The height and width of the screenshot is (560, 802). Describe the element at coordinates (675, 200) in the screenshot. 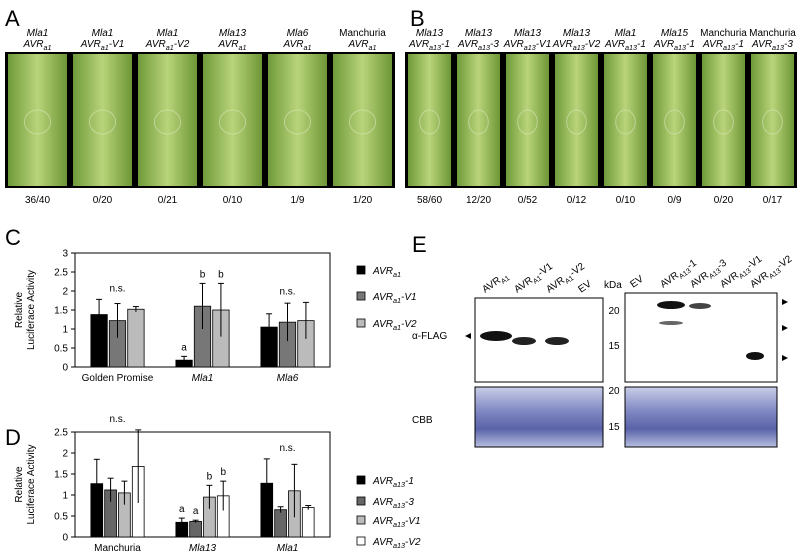

I see `score-label: 0/9` at that location.